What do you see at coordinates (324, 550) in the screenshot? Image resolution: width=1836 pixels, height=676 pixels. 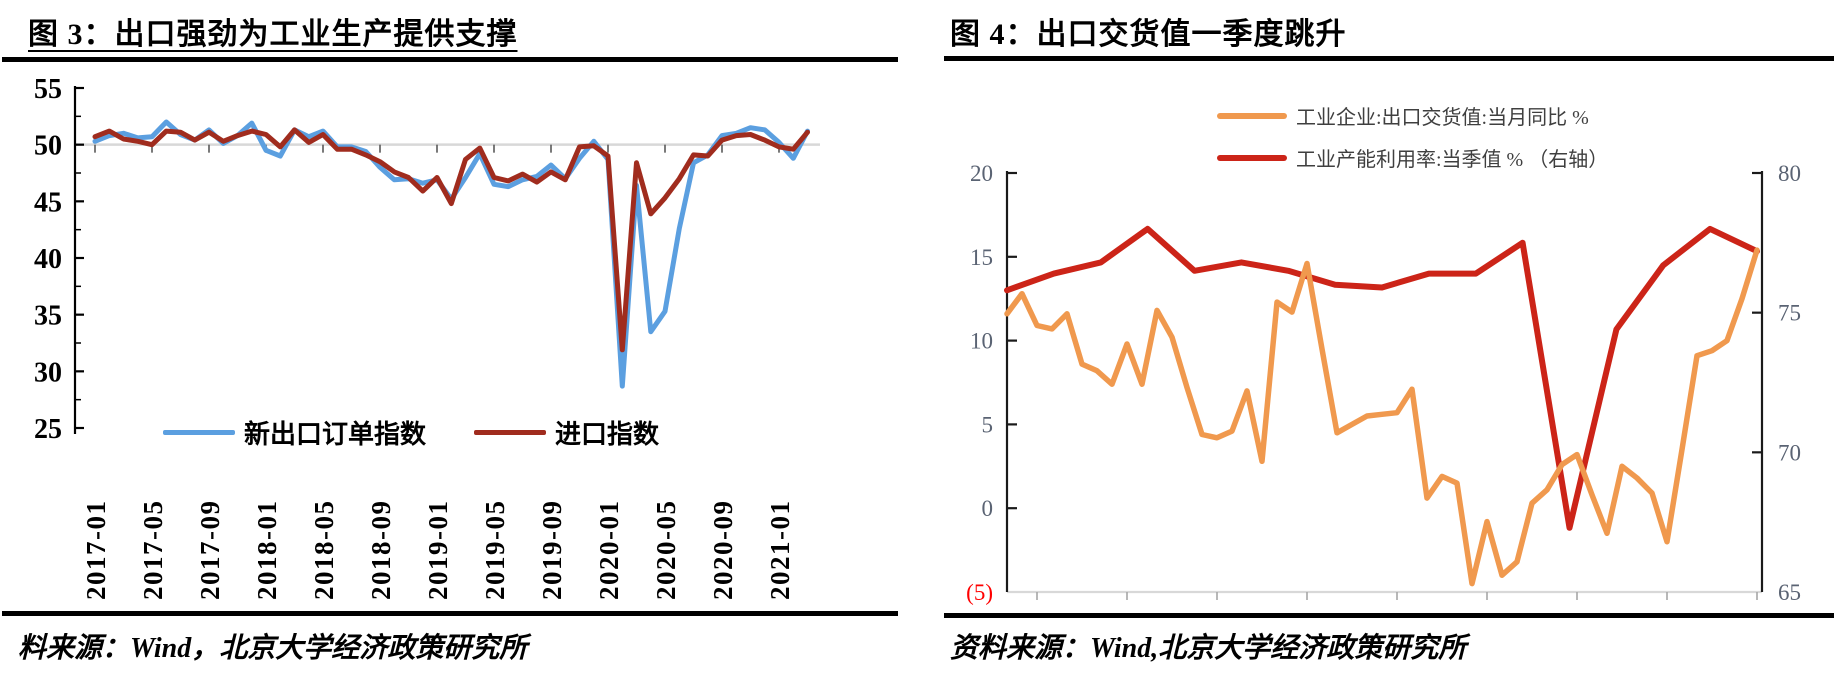 I see `svg-text: 2018-05` at bounding box center [324, 550].